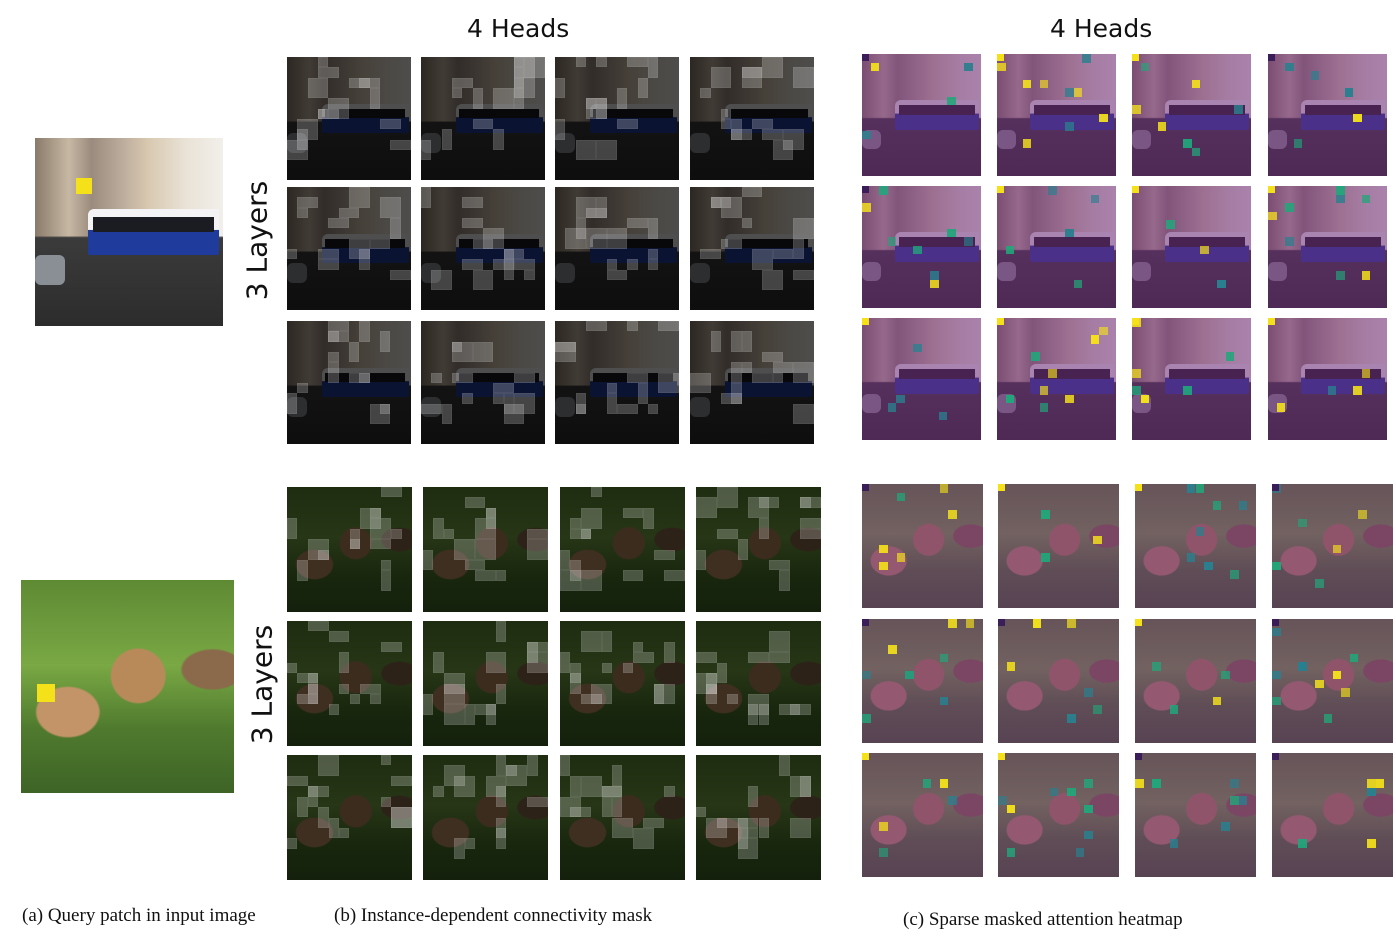 Image resolution: width=1396 pixels, height=942 pixels. What do you see at coordinates (518, 28) in the screenshot?
I see `mask-heads-title: 4 Heads` at bounding box center [518, 28].